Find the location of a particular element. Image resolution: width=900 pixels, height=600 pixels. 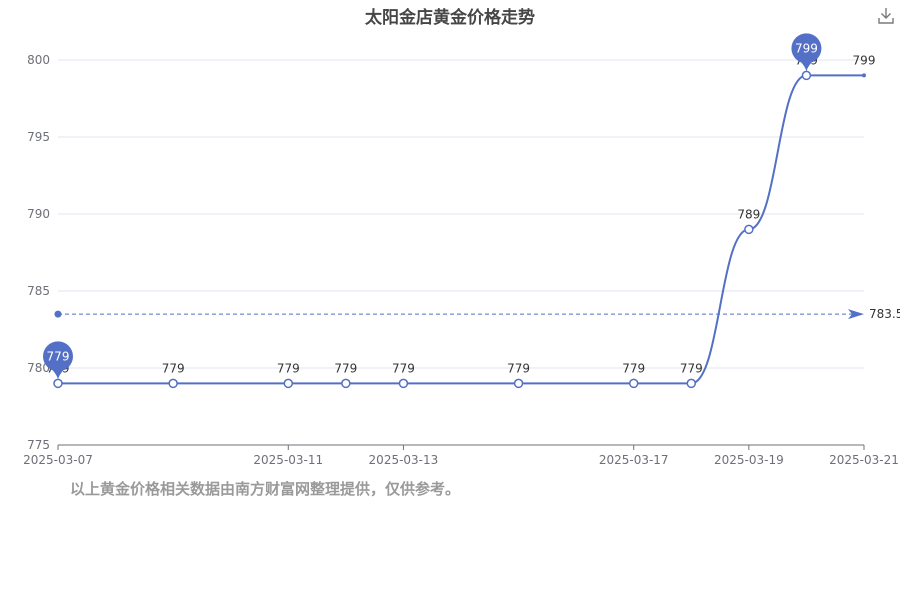

max-mark-pin: 799 is located at coordinates (806, 53).